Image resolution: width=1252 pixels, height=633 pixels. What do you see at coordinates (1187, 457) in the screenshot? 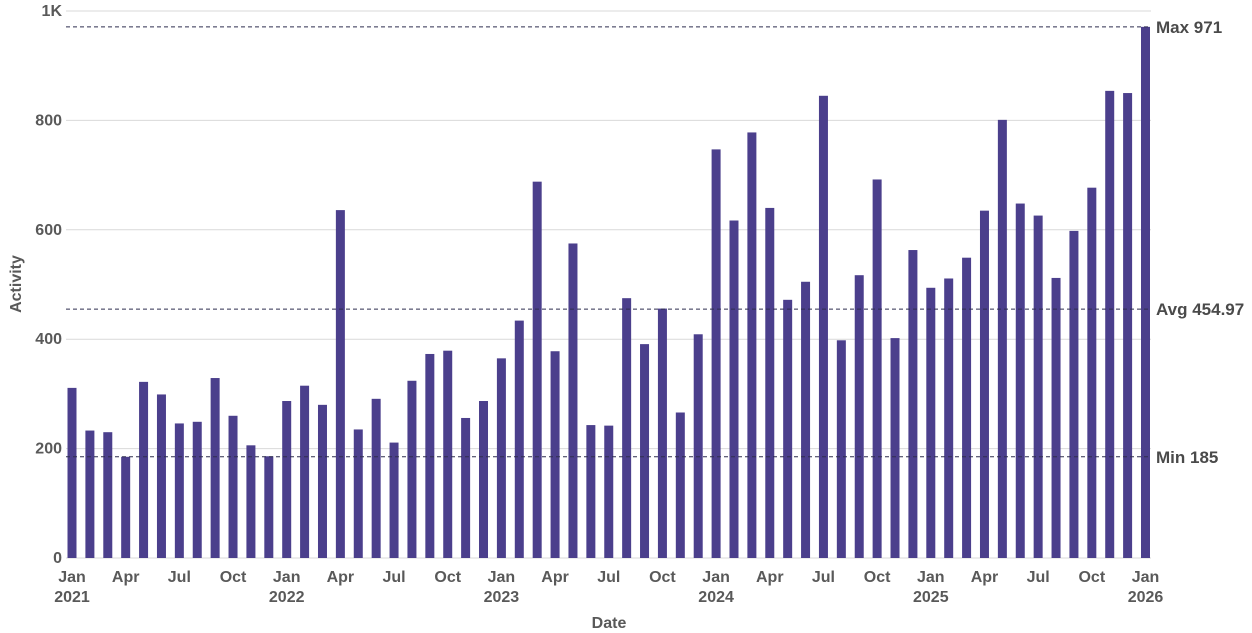
I see `reference-line-label: Min 185` at bounding box center [1187, 457].